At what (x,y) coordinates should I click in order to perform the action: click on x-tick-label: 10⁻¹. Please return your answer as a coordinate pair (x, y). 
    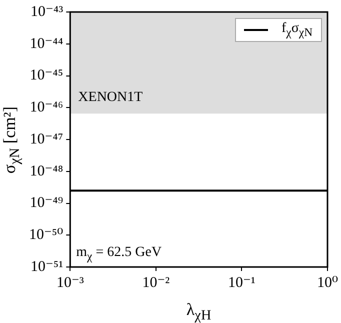
    Looking at the image, I should click on (242, 282).